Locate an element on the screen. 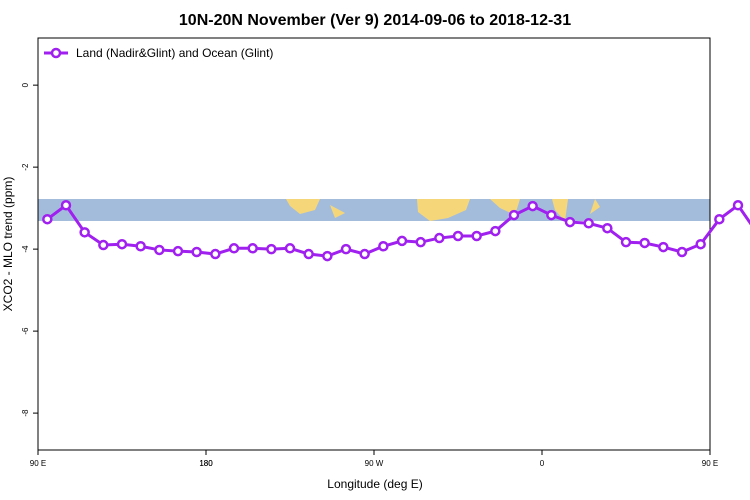  legend-marker is located at coordinates (56, 53).